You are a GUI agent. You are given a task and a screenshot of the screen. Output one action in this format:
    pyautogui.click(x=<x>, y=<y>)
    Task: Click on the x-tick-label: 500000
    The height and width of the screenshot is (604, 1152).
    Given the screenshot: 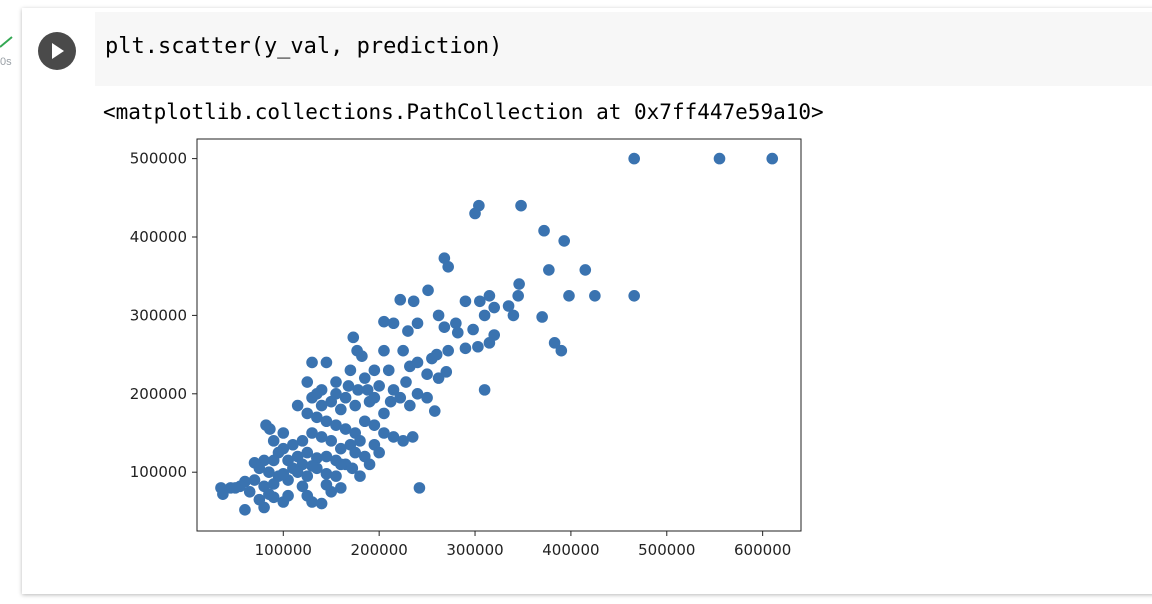 What is the action you would take?
    pyautogui.click(x=666, y=550)
    